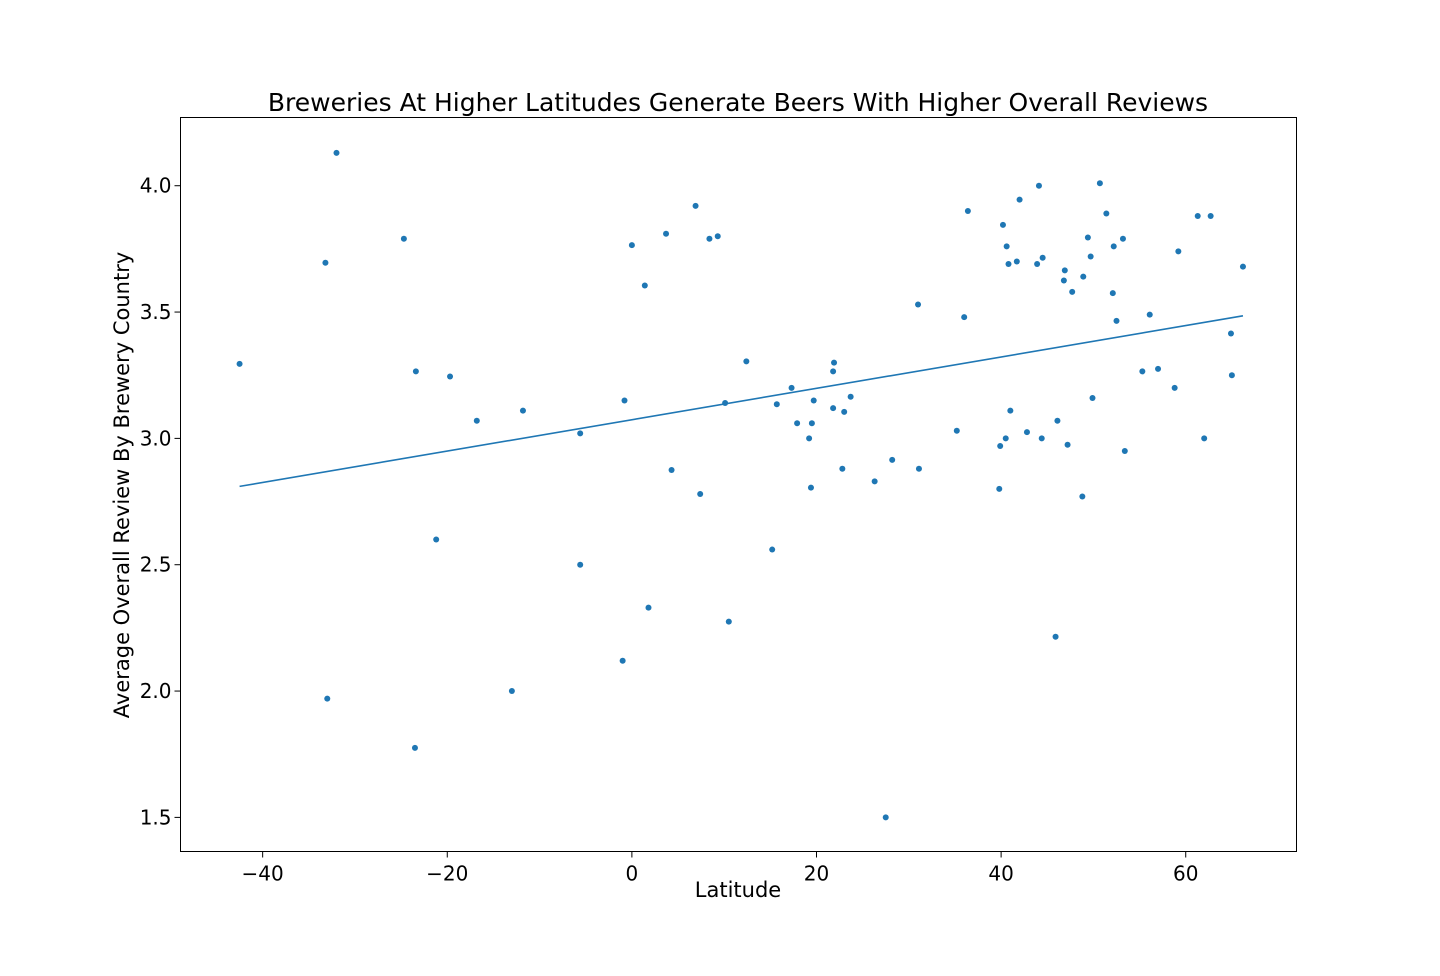 Image resolution: width=1440 pixels, height=976 pixels. Describe the element at coordinates (156, 438) in the screenshot. I see `y-tick-label: 3.0` at that location.